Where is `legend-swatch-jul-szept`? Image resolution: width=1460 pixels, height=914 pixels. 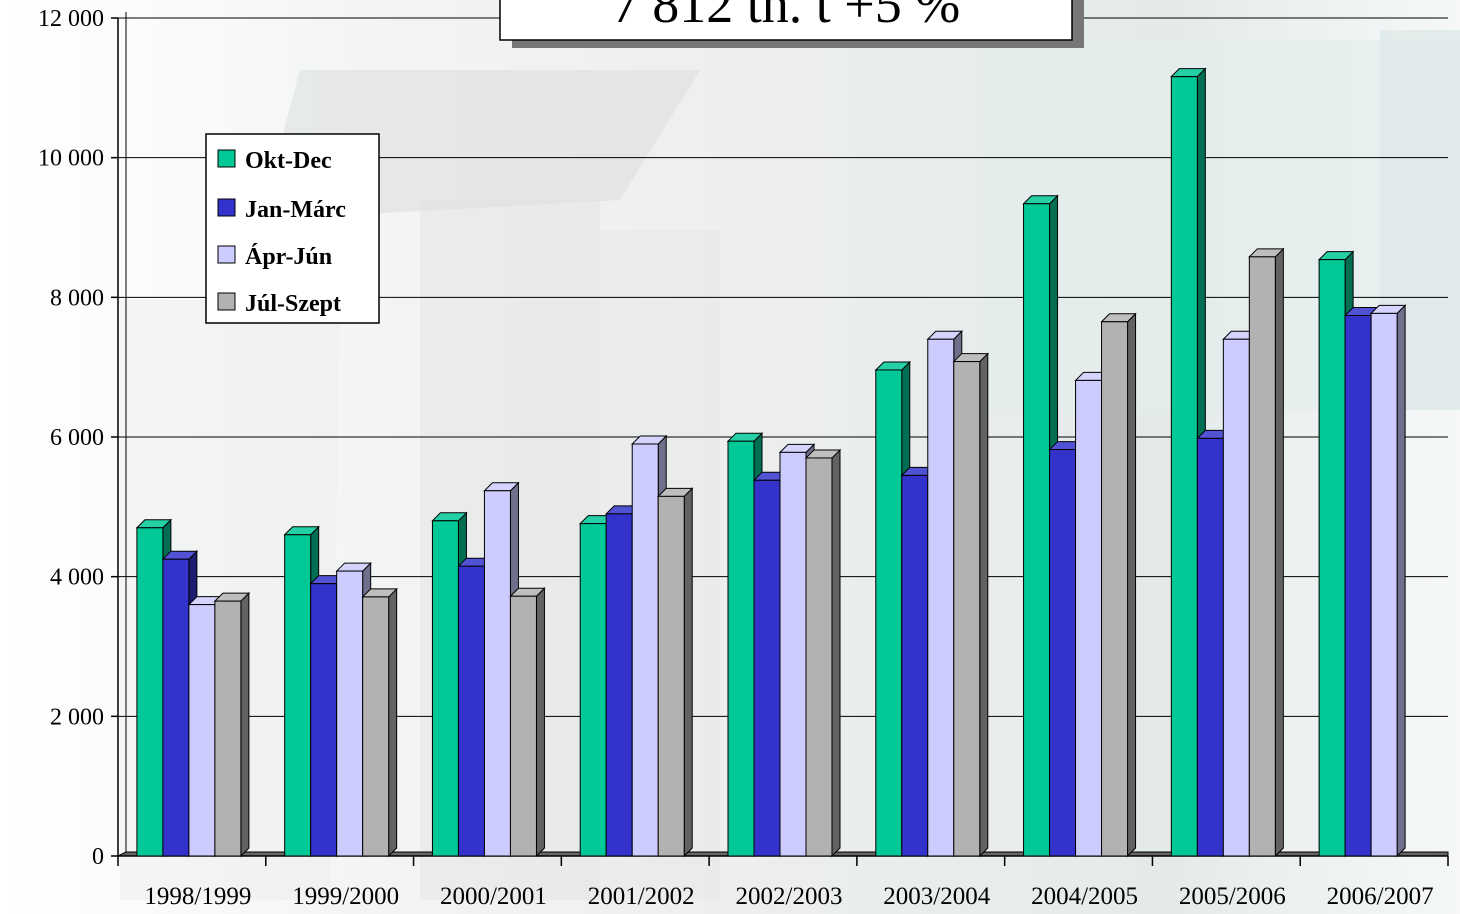 legend-swatch-jul-szept is located at coordinates (226, 301).